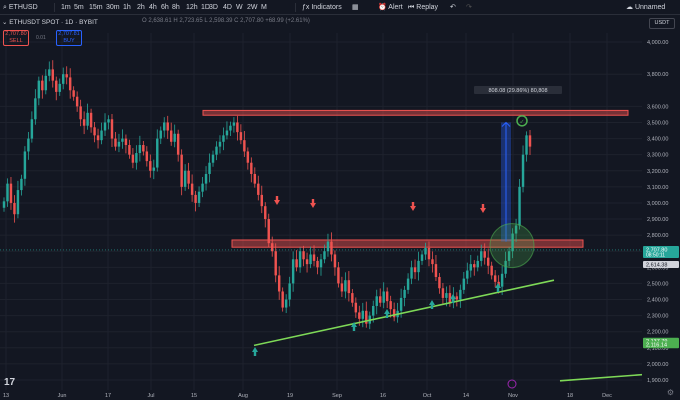 Image resolution: width=680 pixels, height=400 pixels. I want to click on up-arrow-icon, so click(354, 326).